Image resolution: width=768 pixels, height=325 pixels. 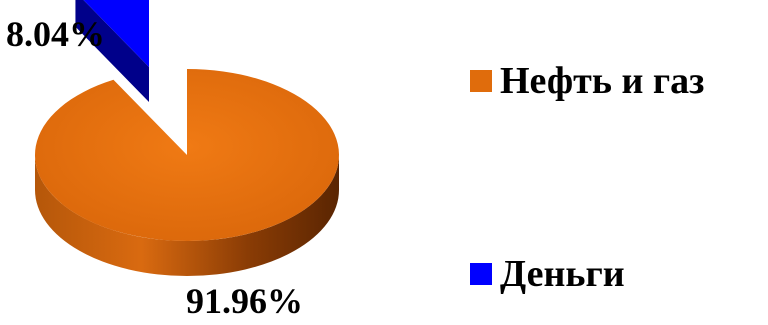 What do you see at coordinates (481, 274) in the screenshot?
I see `legend-swatch-money` at bounding box center [481, 274].